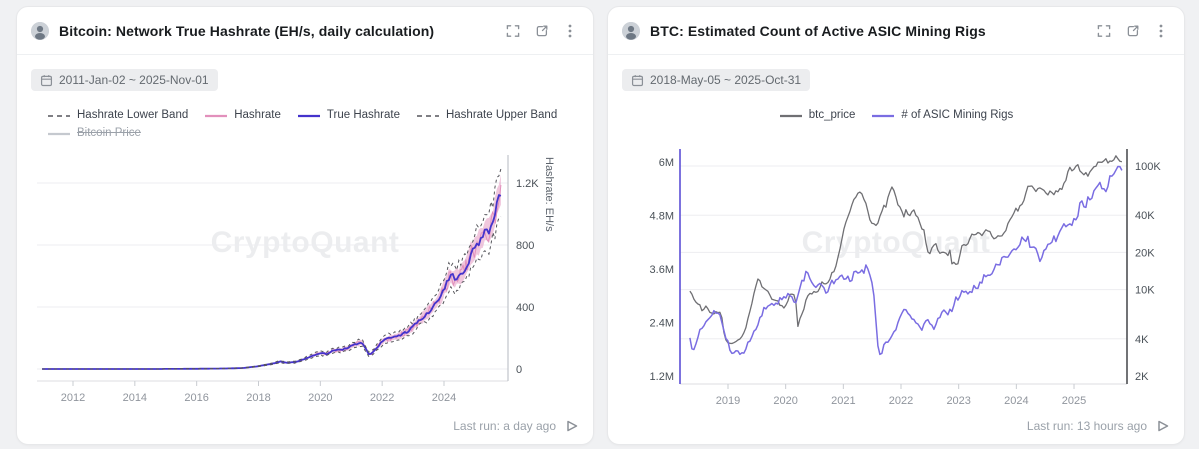 This screenshot has width=1199, height=449. I want to click on legend-item--of-asic-mining-rigs: # of ASIC Mining Rigs, so click(942, 115).